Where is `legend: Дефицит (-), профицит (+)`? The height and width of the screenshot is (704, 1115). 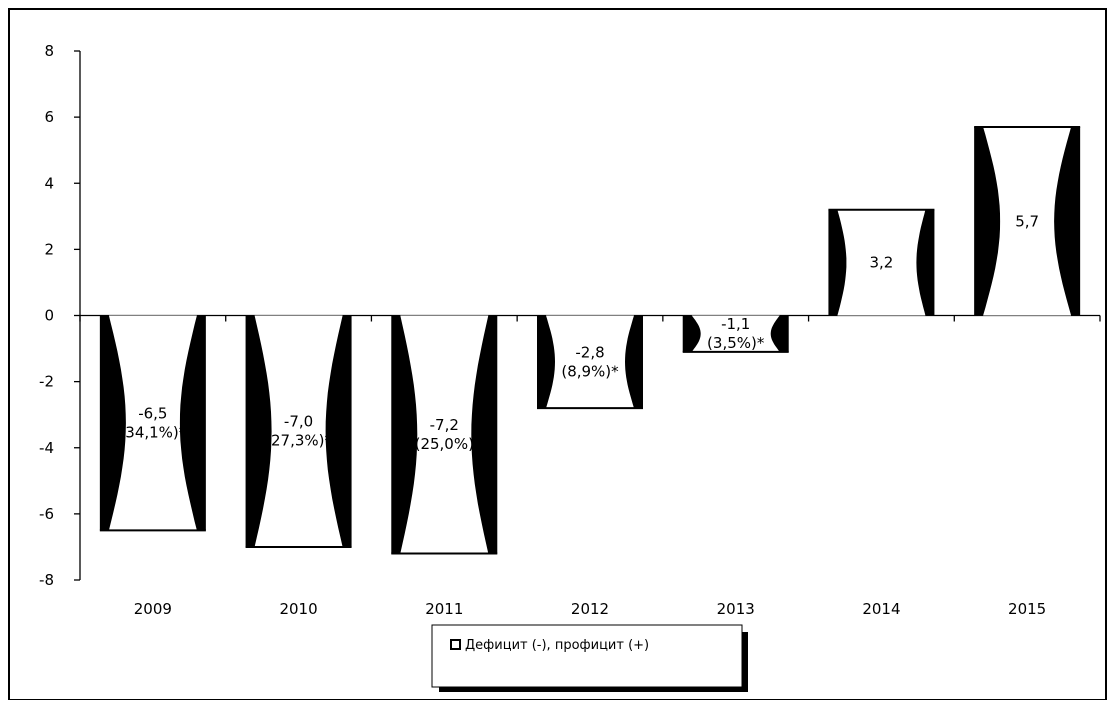
legend: Дефицит (-), профицит (+) is located at coordinates (589, 658).